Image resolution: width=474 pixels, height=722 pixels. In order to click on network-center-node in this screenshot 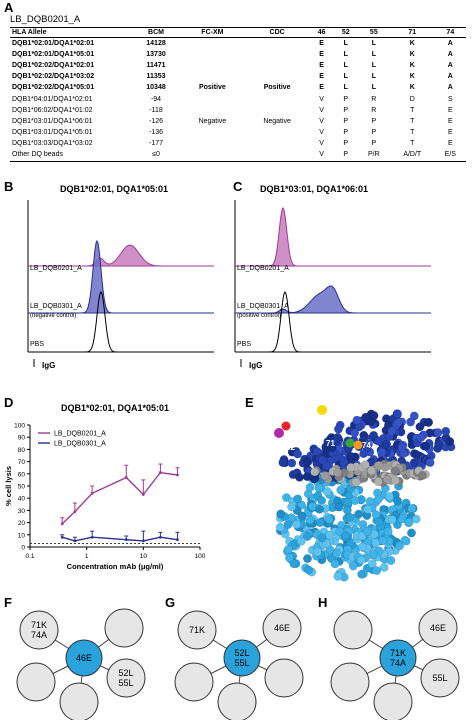, I will do `click(242, 658)`.